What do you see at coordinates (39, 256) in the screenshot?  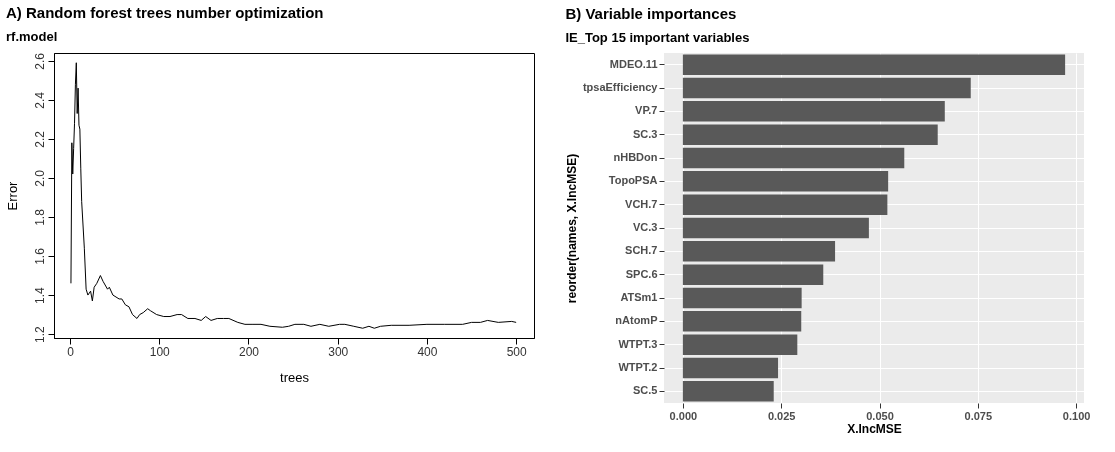 I see `y-tick-label: 1.6` at bounding box center [39, 256].